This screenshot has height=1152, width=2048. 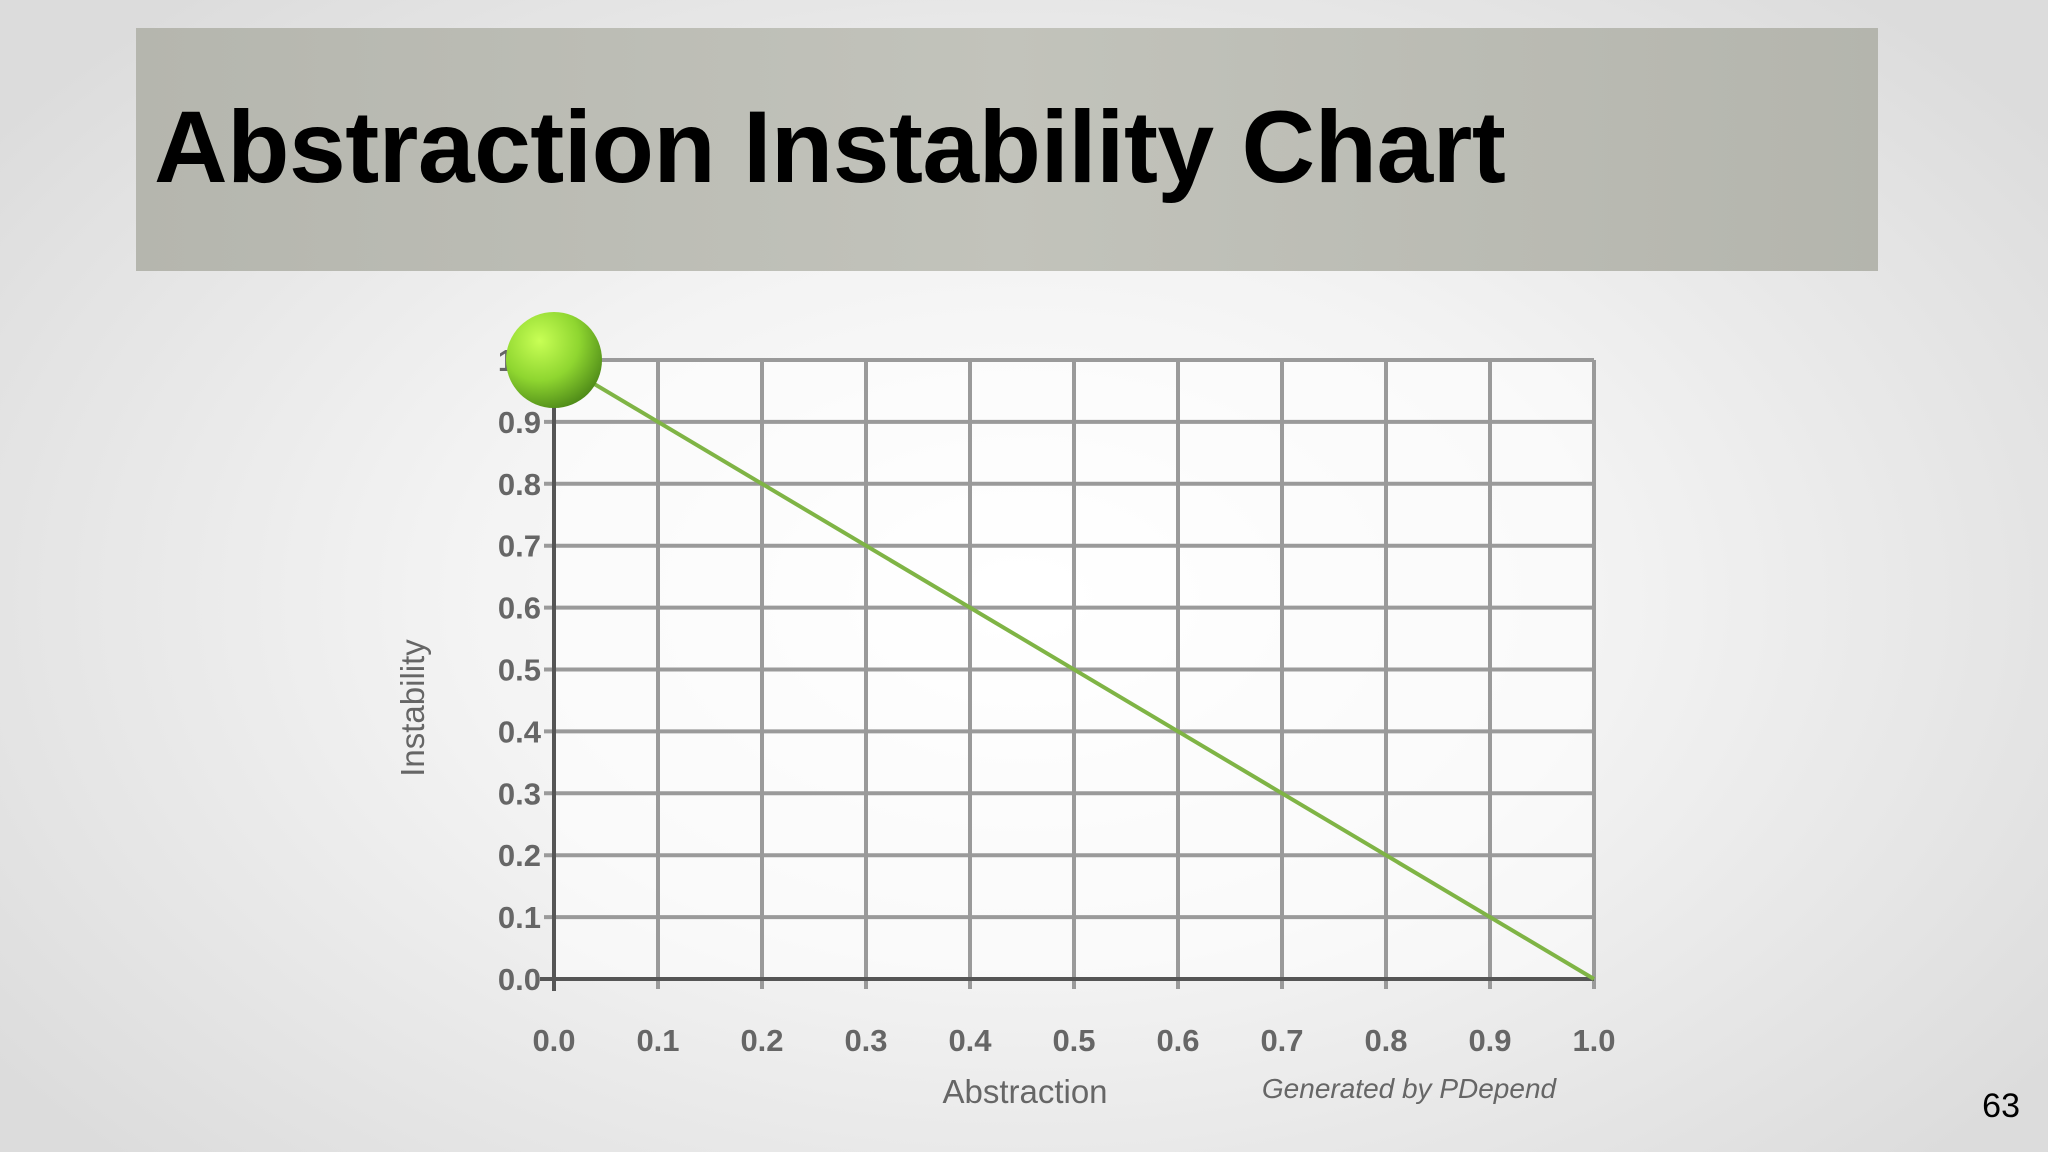 What do you see at coordinates (553, 1040) in the screenshot?
I see `x-tick-label: 0.0` at bounding box center [553, 1040].